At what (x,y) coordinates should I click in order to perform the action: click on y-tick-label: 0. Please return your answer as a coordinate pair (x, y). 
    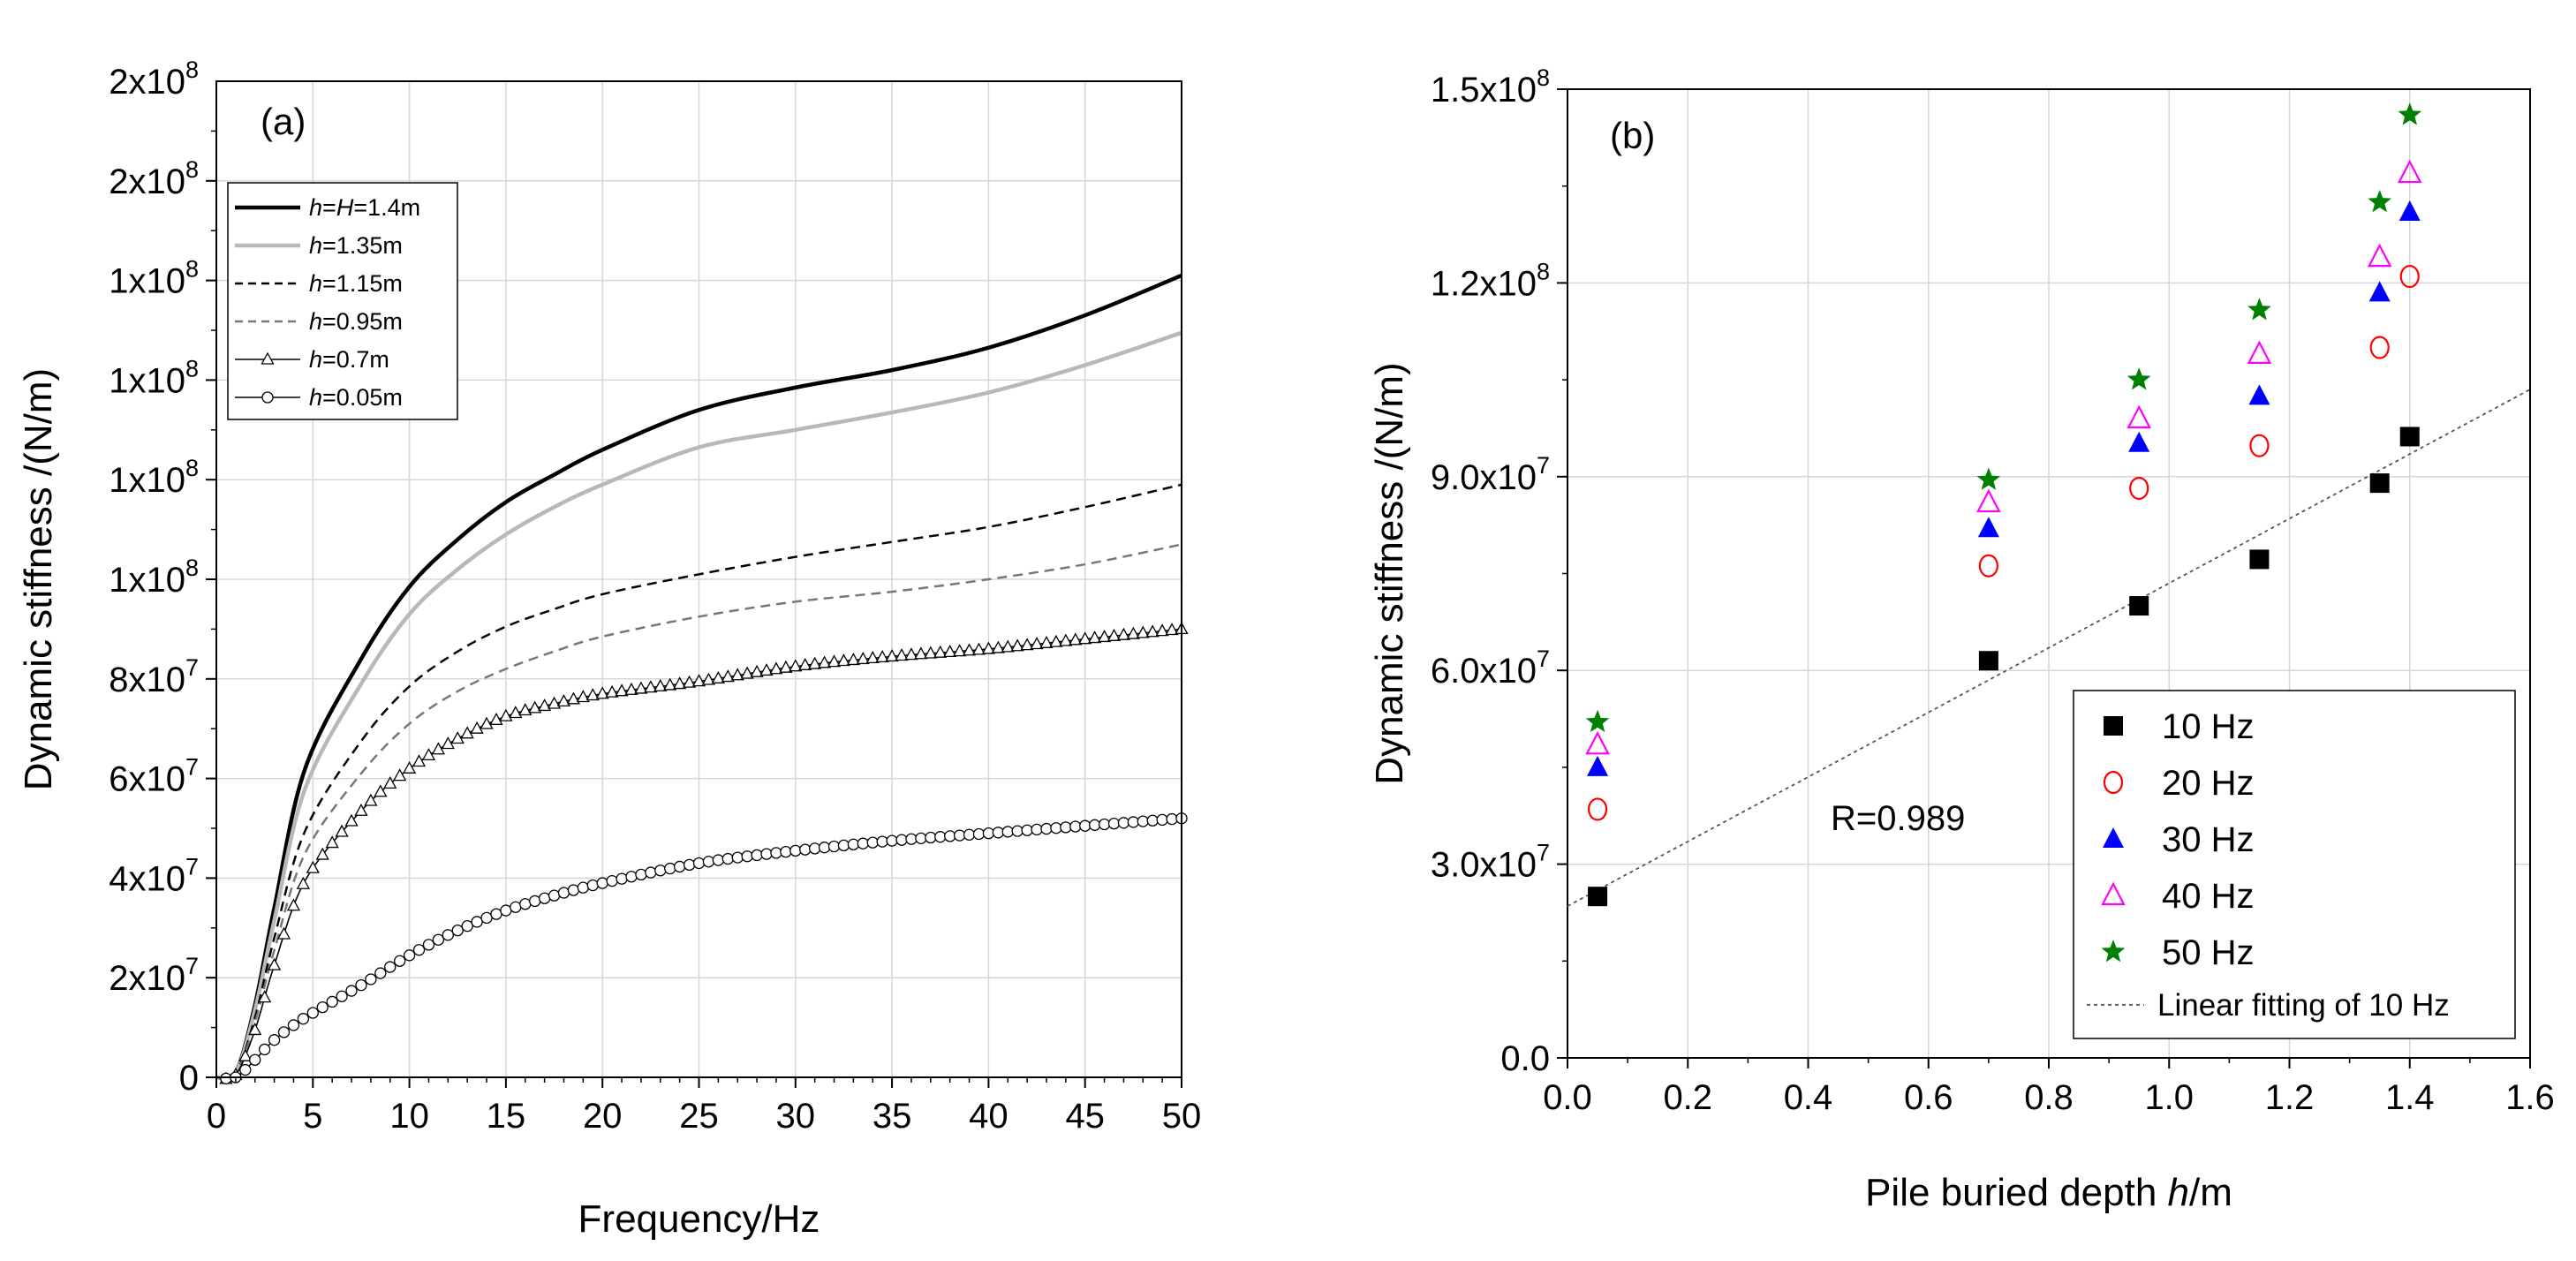
    Looking at the image, I should click on (189, 1078).